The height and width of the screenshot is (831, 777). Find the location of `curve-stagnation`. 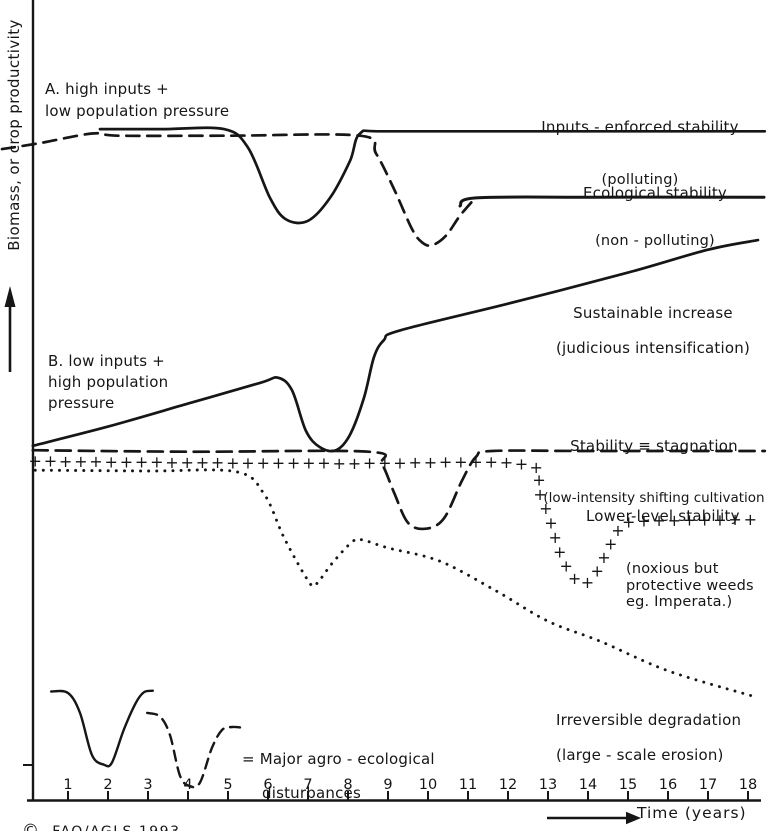

curve-stagnation is located at coordinates (399, 489).